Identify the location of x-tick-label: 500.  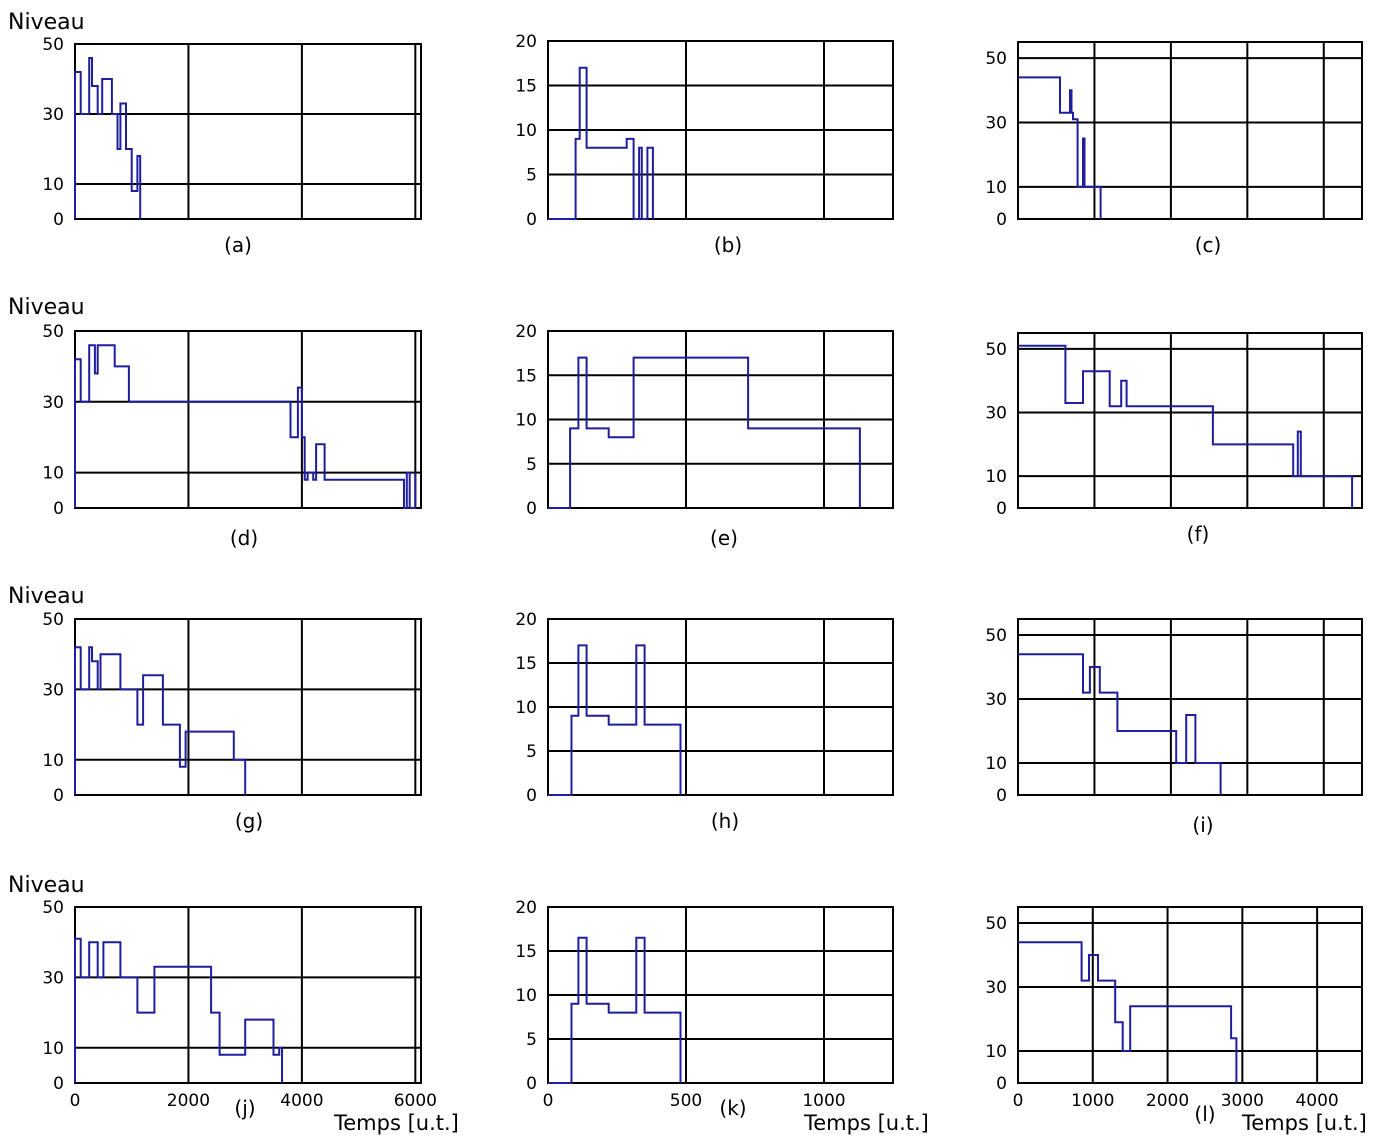
(686, 1101).